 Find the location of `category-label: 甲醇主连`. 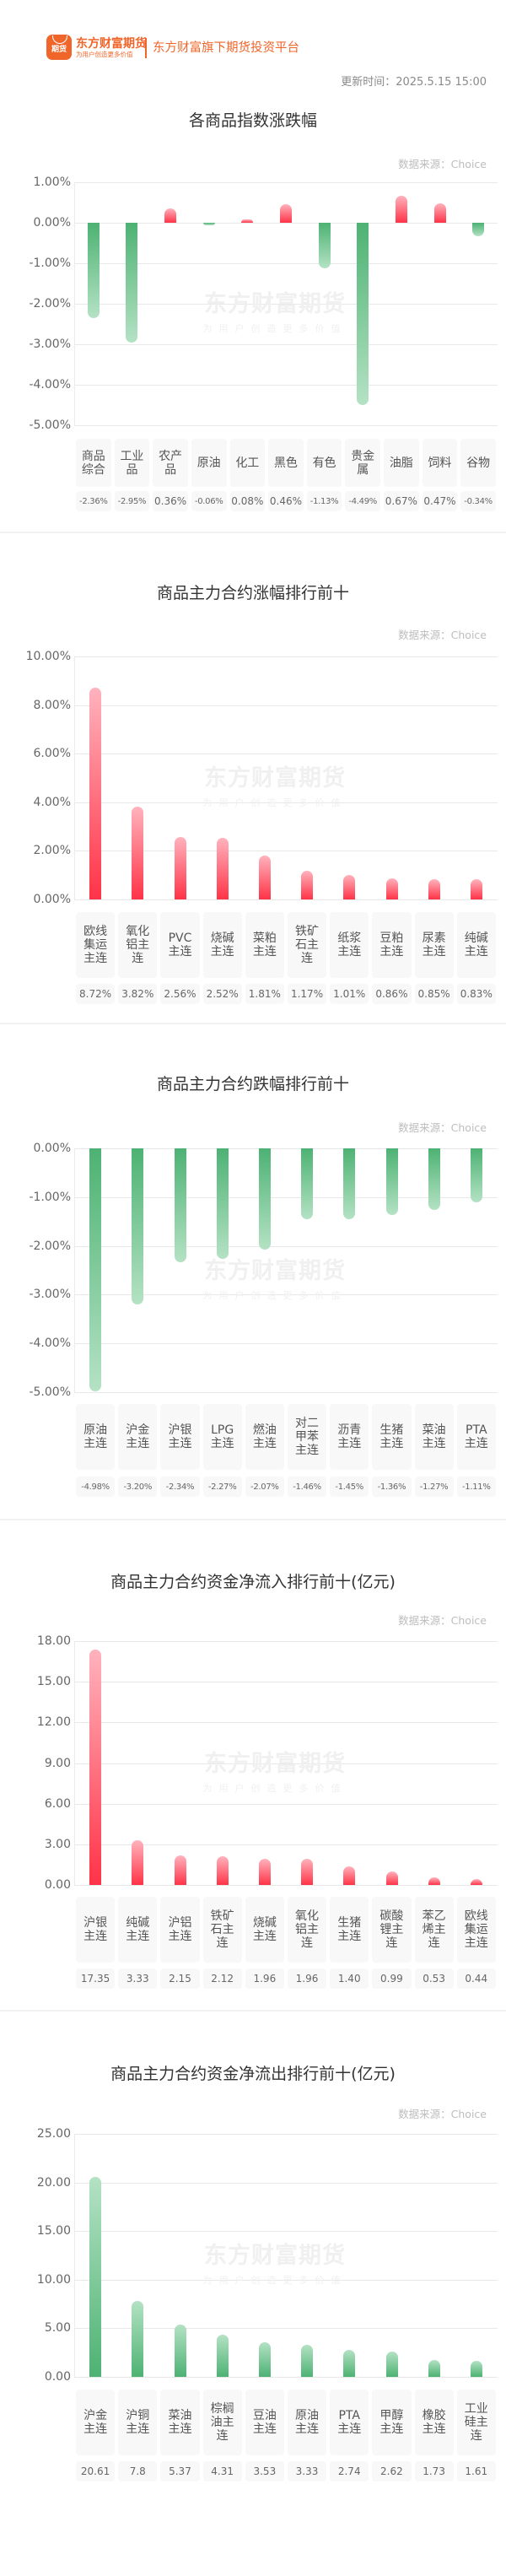

category-label: 甲醇主连 is located at coordinates (392, 2422).